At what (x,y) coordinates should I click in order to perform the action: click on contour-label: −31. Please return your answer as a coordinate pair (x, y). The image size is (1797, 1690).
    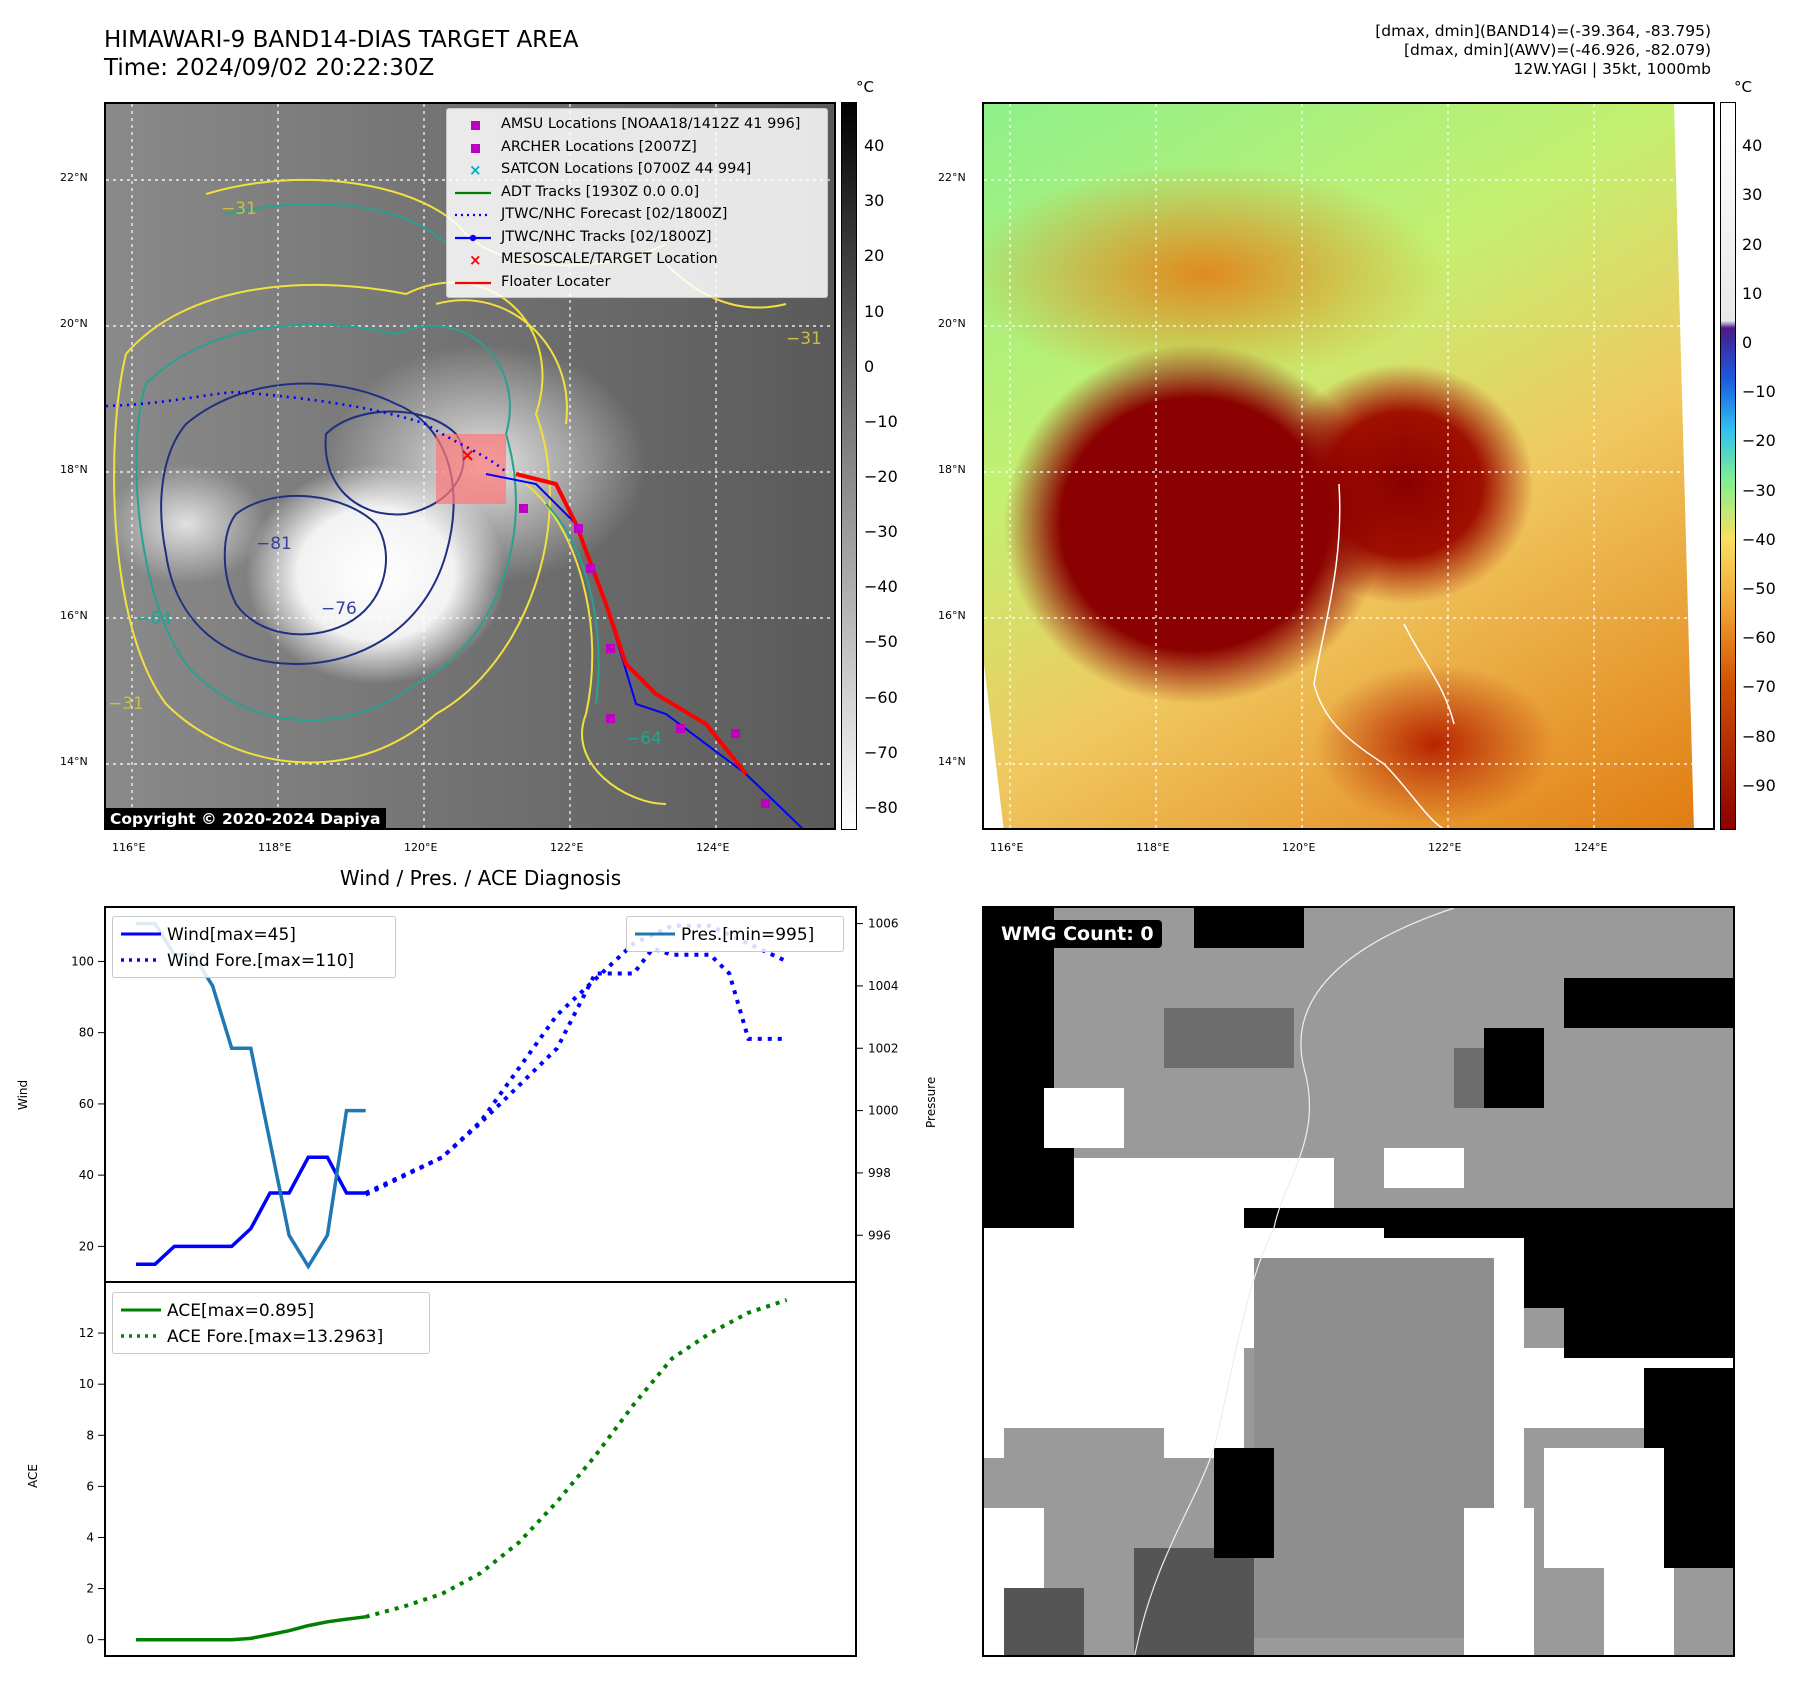
    Looking at the image, I should click on (804, 339).